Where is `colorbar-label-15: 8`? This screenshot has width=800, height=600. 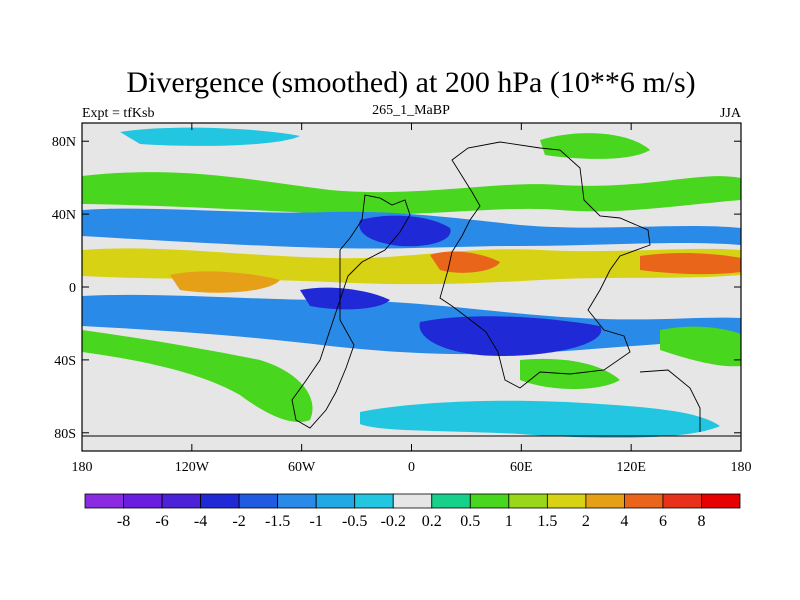 colorbar-label-15: 8 is located at coordinates (701, 521).